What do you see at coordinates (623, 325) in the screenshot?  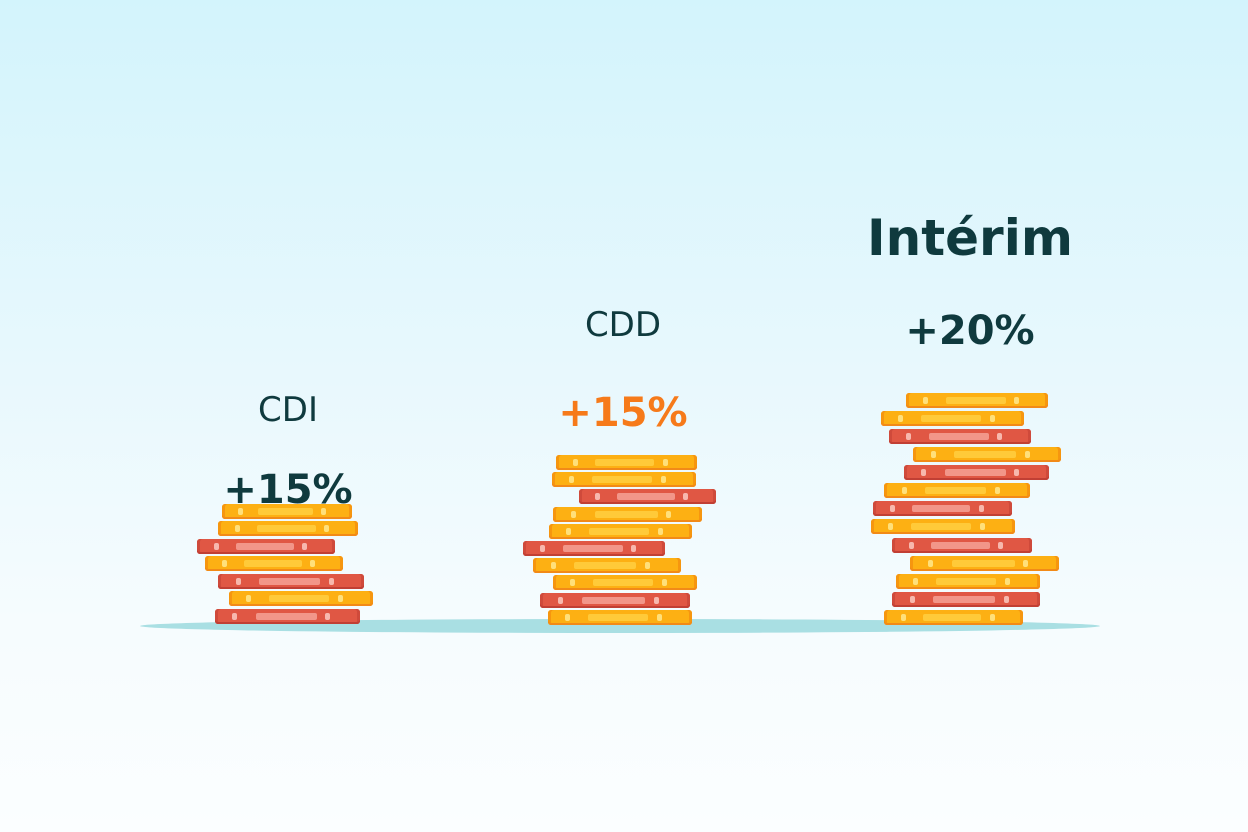 I see `column-title-cdd: CDD` at bounding box center [623, 325].